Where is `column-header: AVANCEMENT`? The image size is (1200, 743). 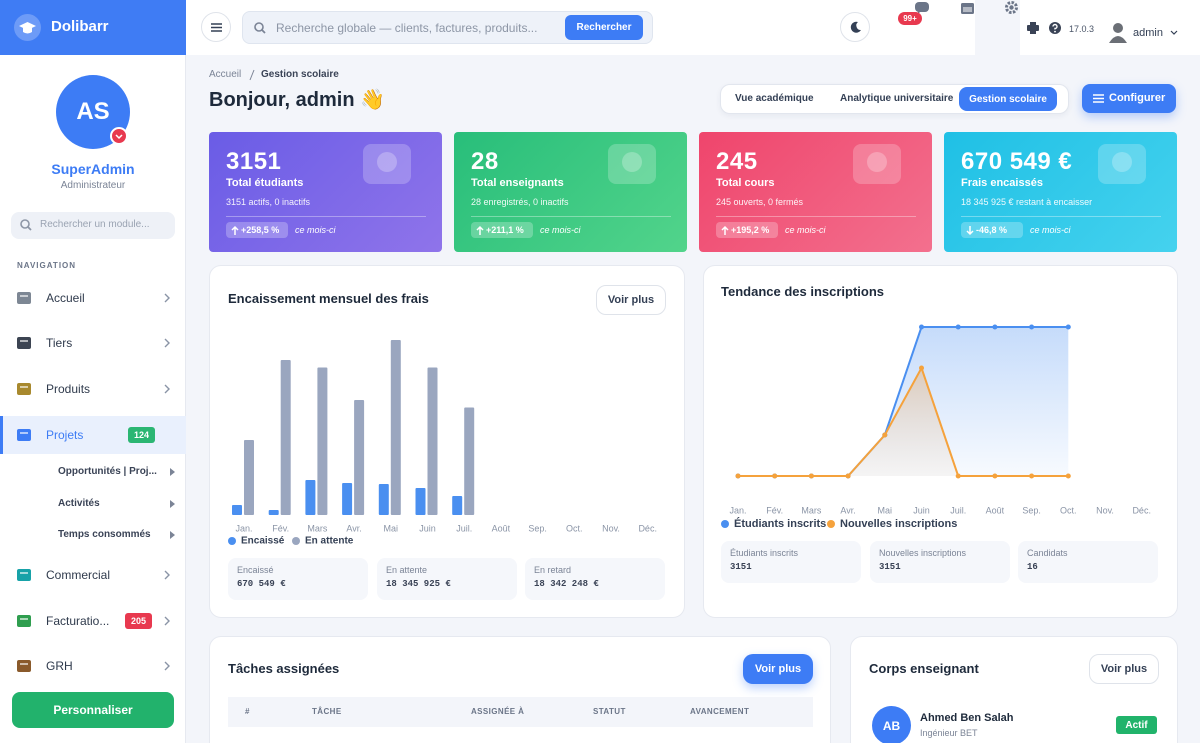
column-header: AVANCEMENT is located at coordinates (720, 711).